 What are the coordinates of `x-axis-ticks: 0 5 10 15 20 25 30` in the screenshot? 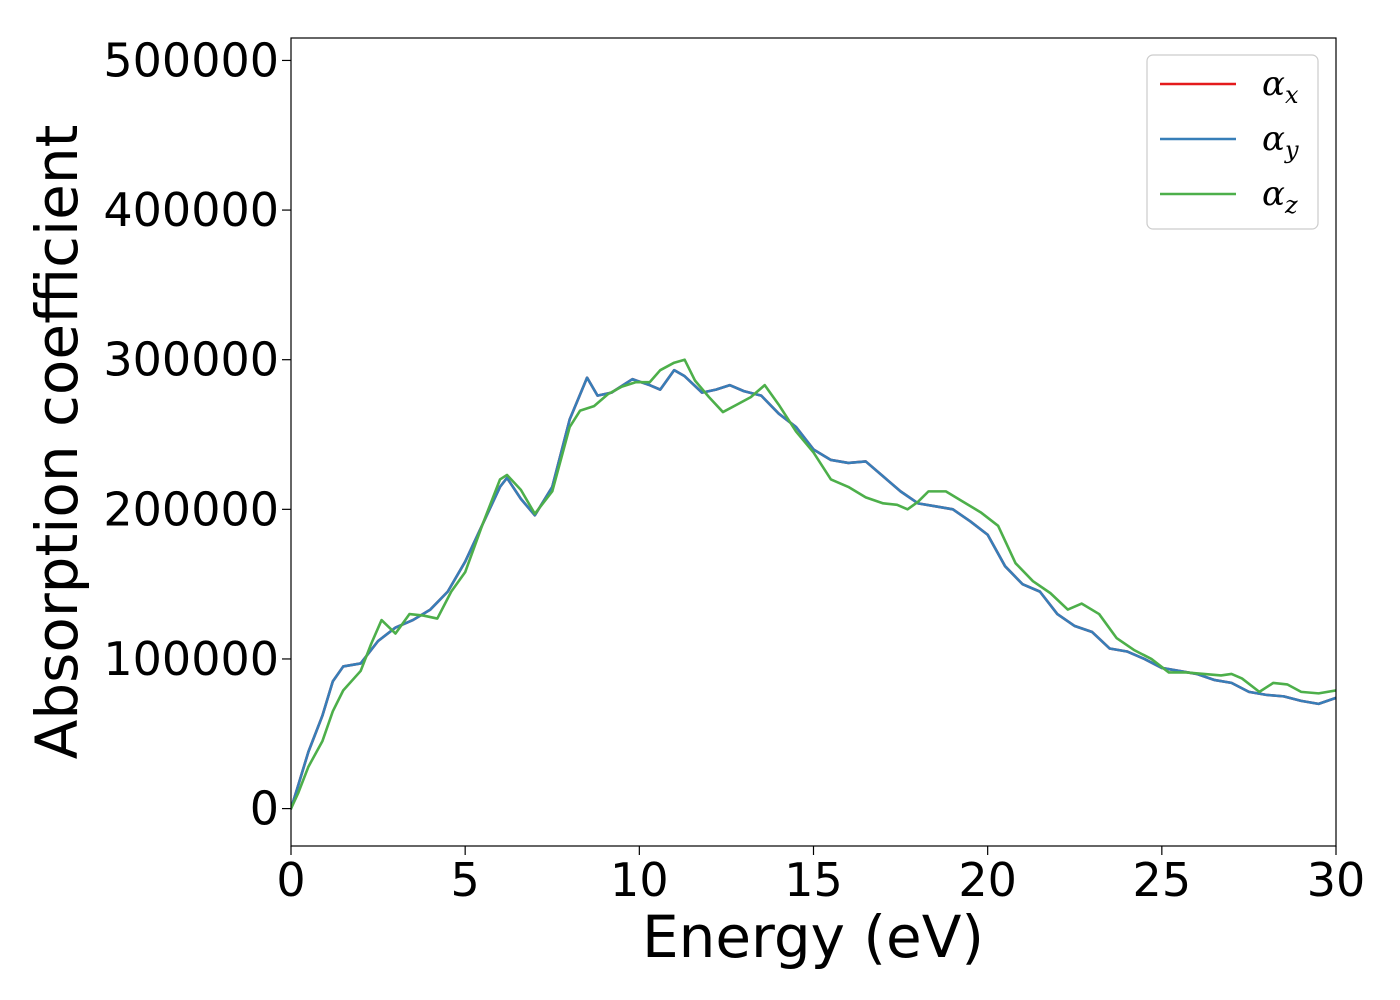 It's located at (820, 876).